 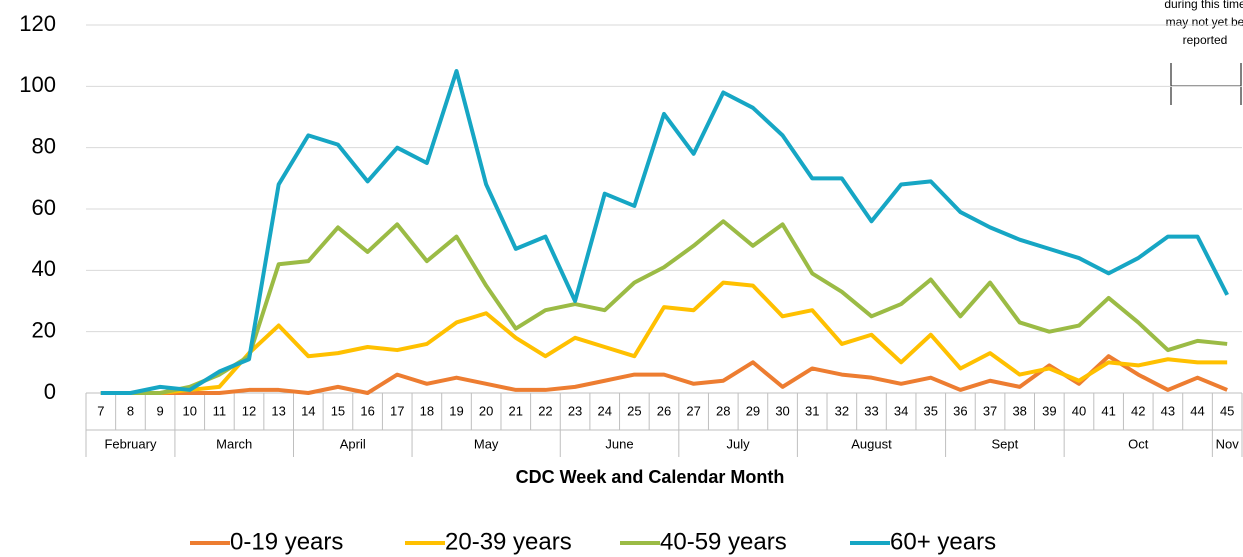 I want to click on y-tick-label: 60, so click(x=44, y=207).